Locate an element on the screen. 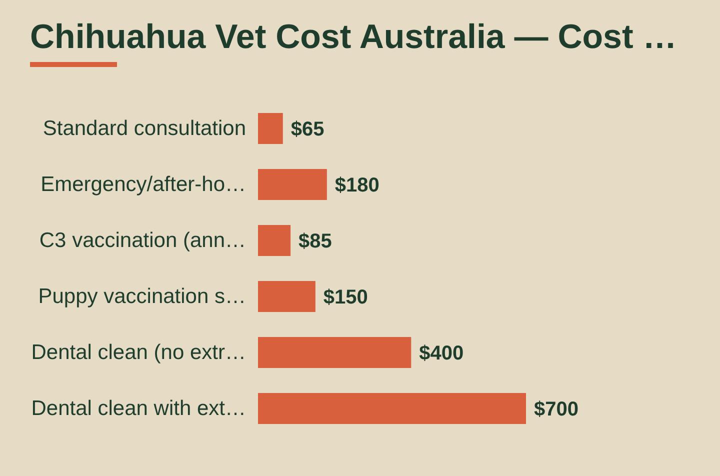 Image resolution: width=720 pixels, height=476 pixels. data-label: $400 is located at coordinates (441, 353).